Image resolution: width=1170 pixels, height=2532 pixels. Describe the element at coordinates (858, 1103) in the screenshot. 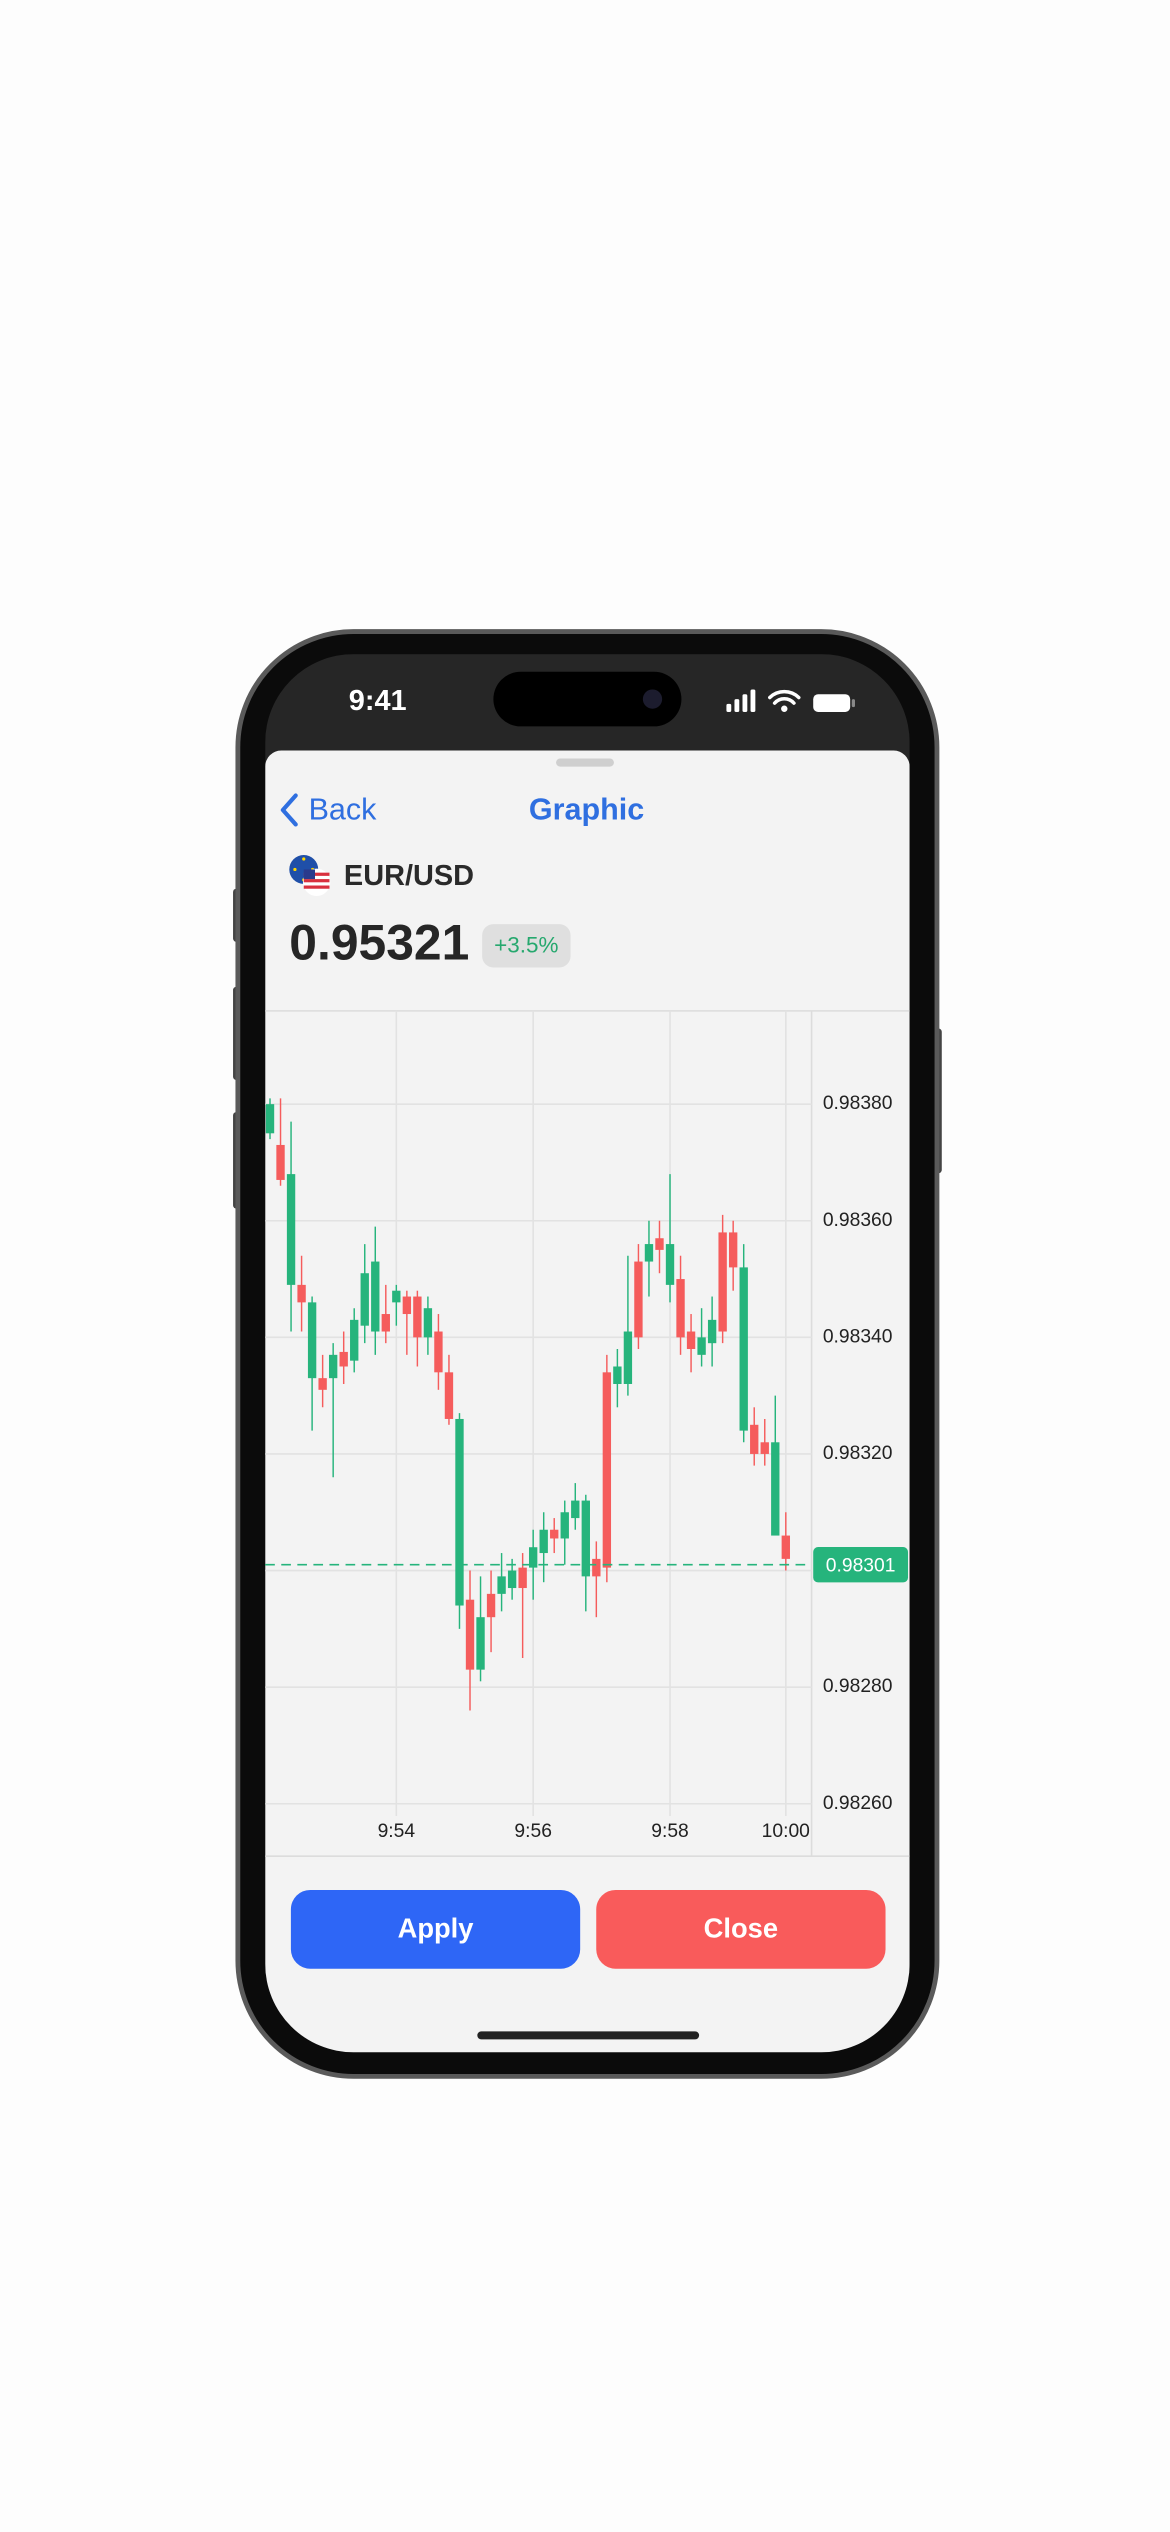

I see `y-tick-label: 0.98380` at that location.